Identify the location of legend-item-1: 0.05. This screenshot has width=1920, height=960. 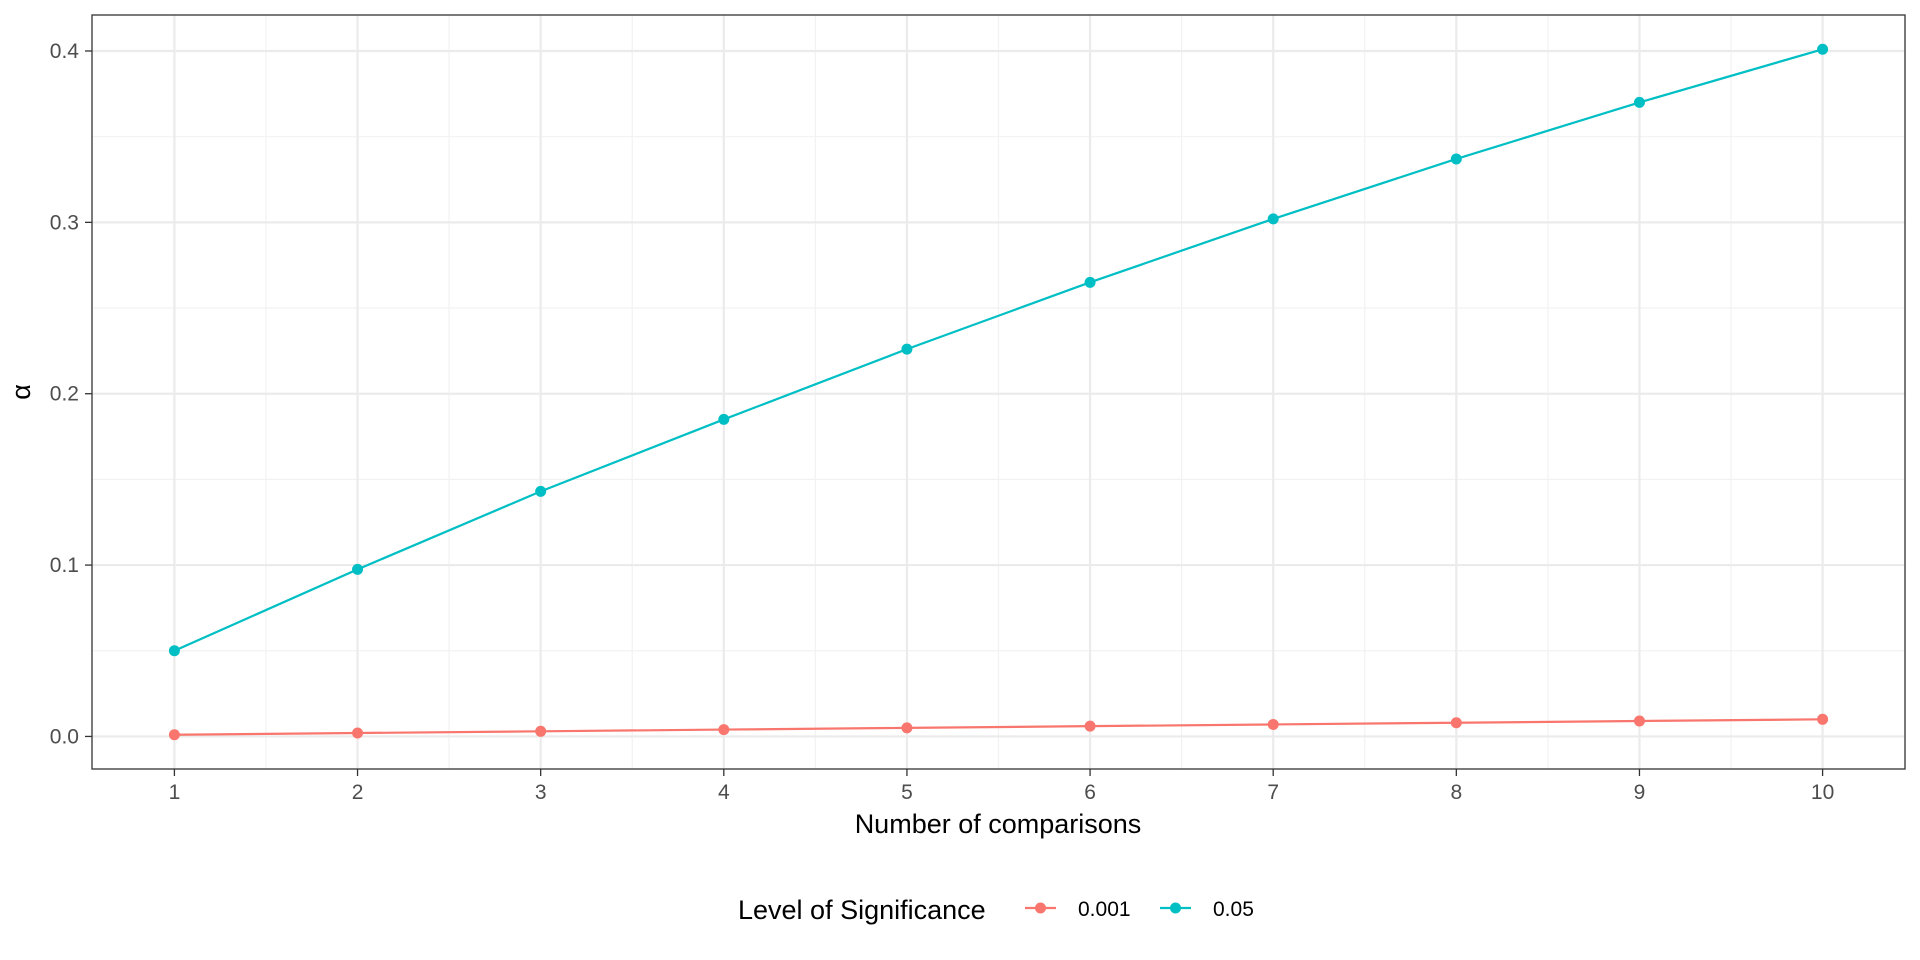
(1207, 909).